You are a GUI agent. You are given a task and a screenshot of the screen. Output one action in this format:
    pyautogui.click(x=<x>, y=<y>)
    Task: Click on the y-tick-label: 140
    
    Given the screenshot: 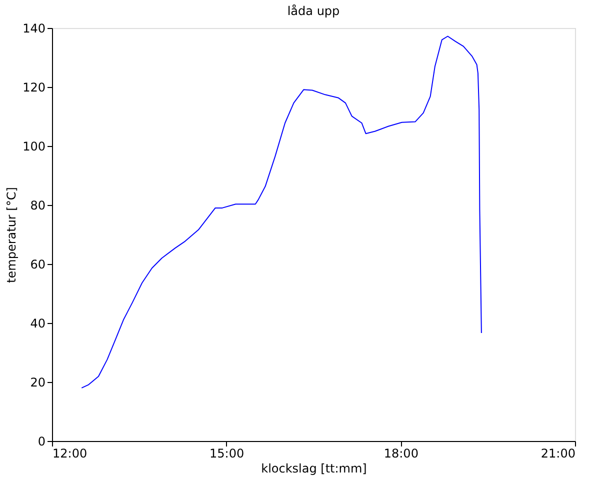 What is the action you would take?
    pyautogui.click(x=34, y=29)
    